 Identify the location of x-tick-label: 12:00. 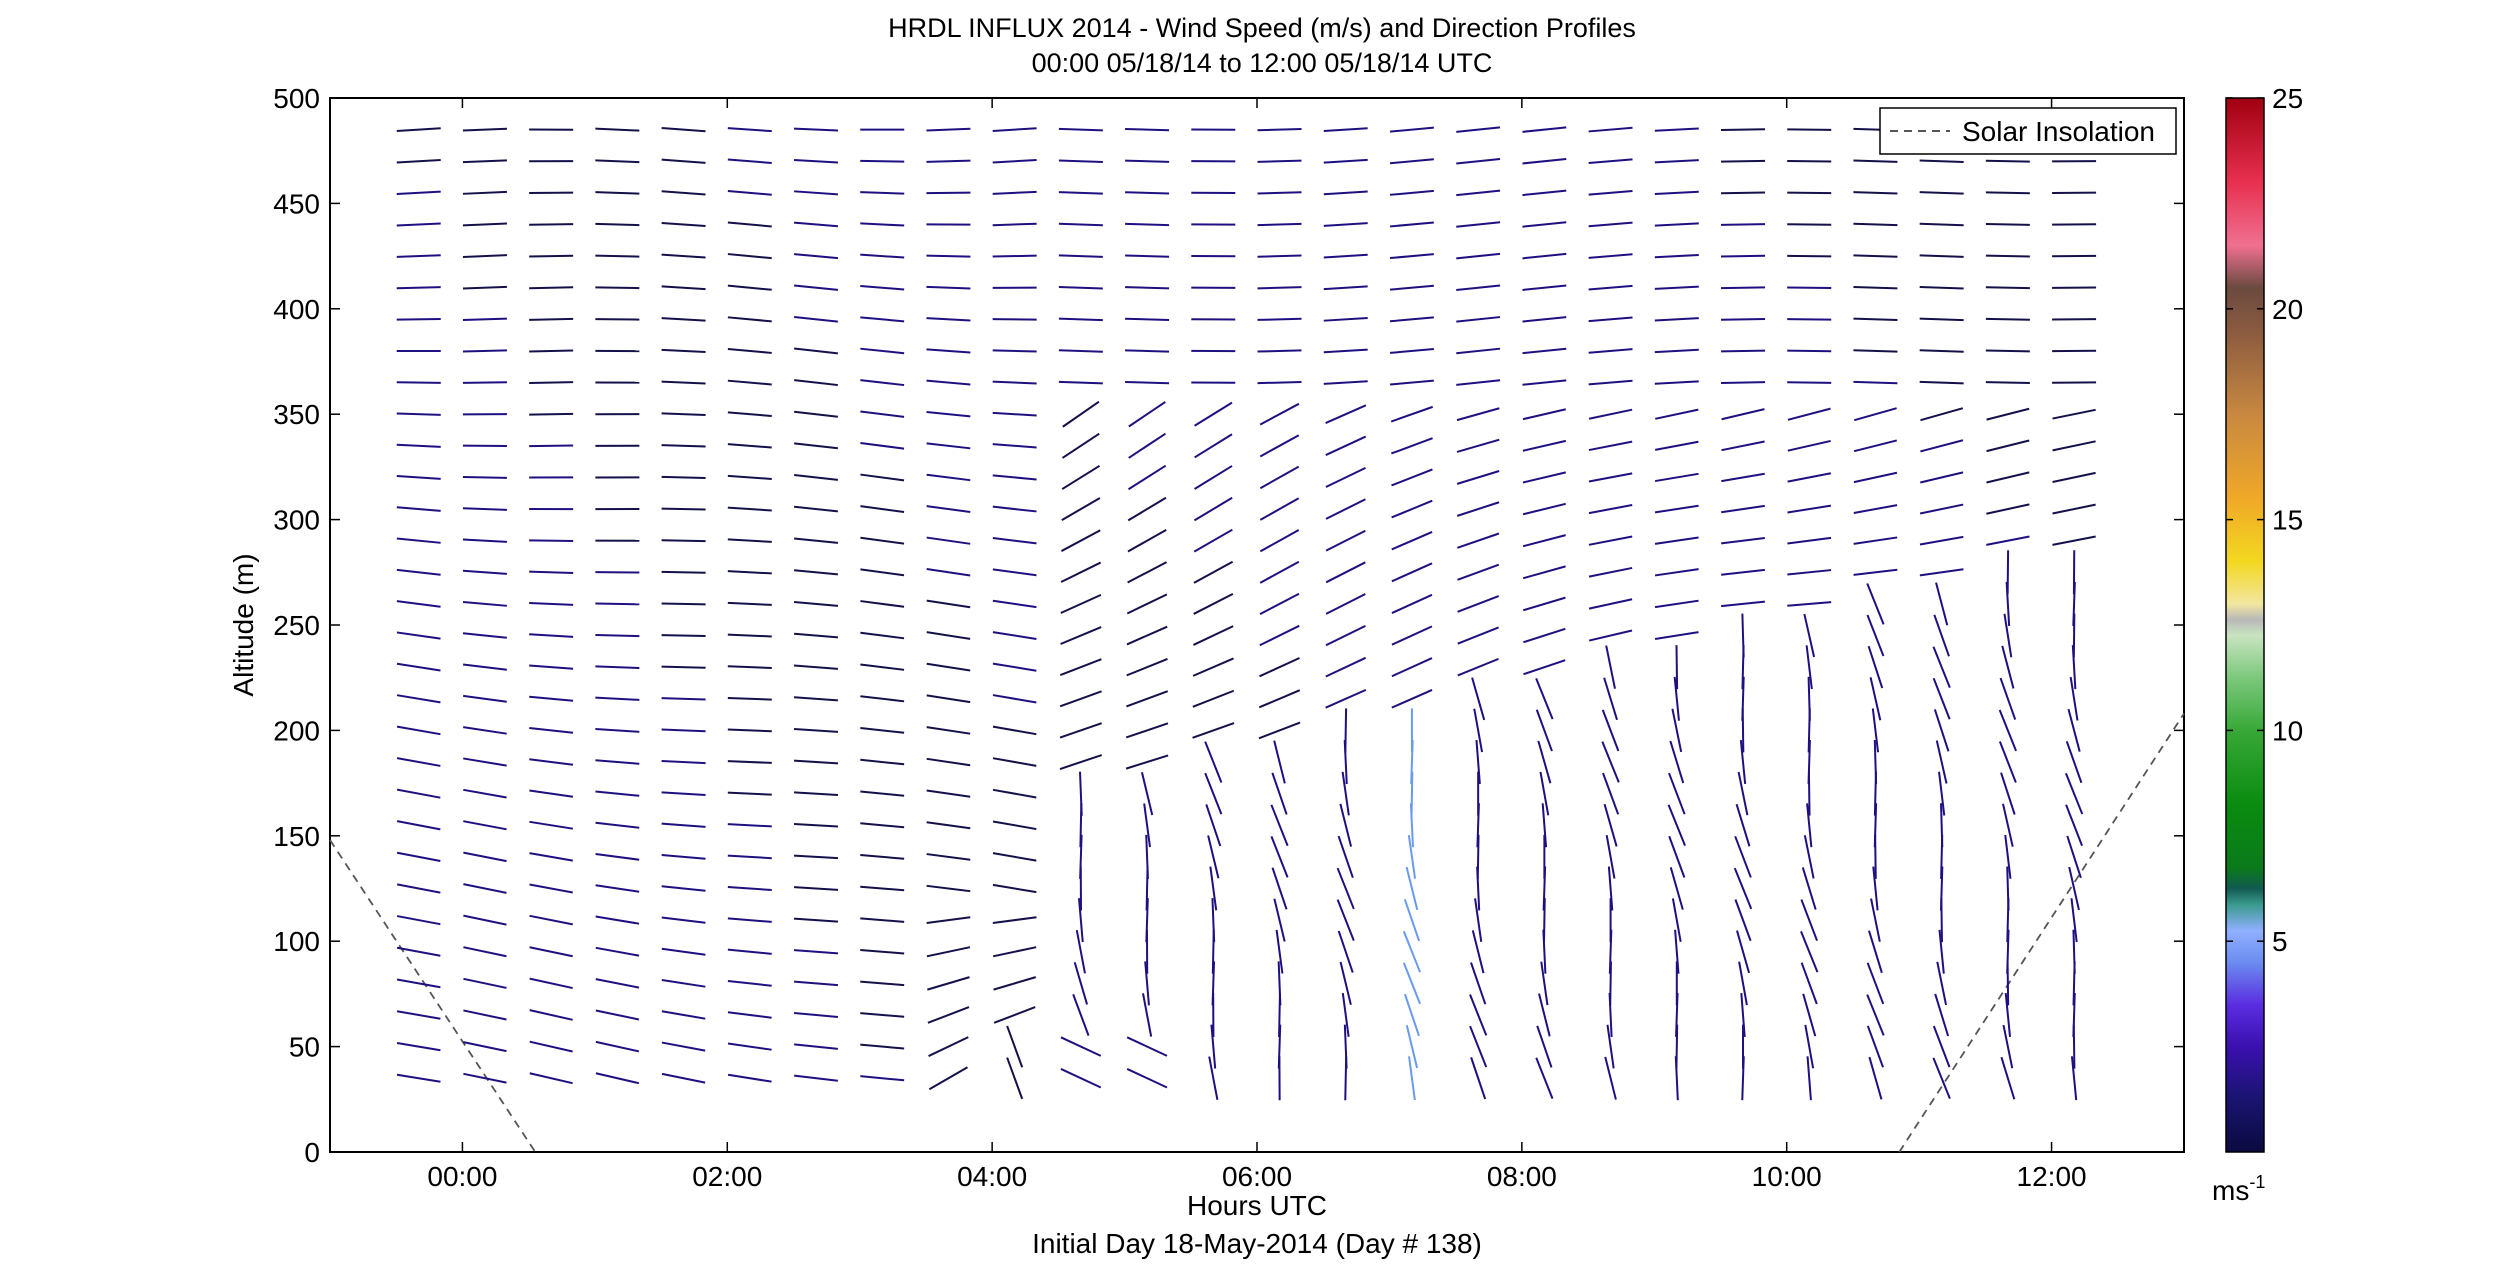
(2052, 1176).